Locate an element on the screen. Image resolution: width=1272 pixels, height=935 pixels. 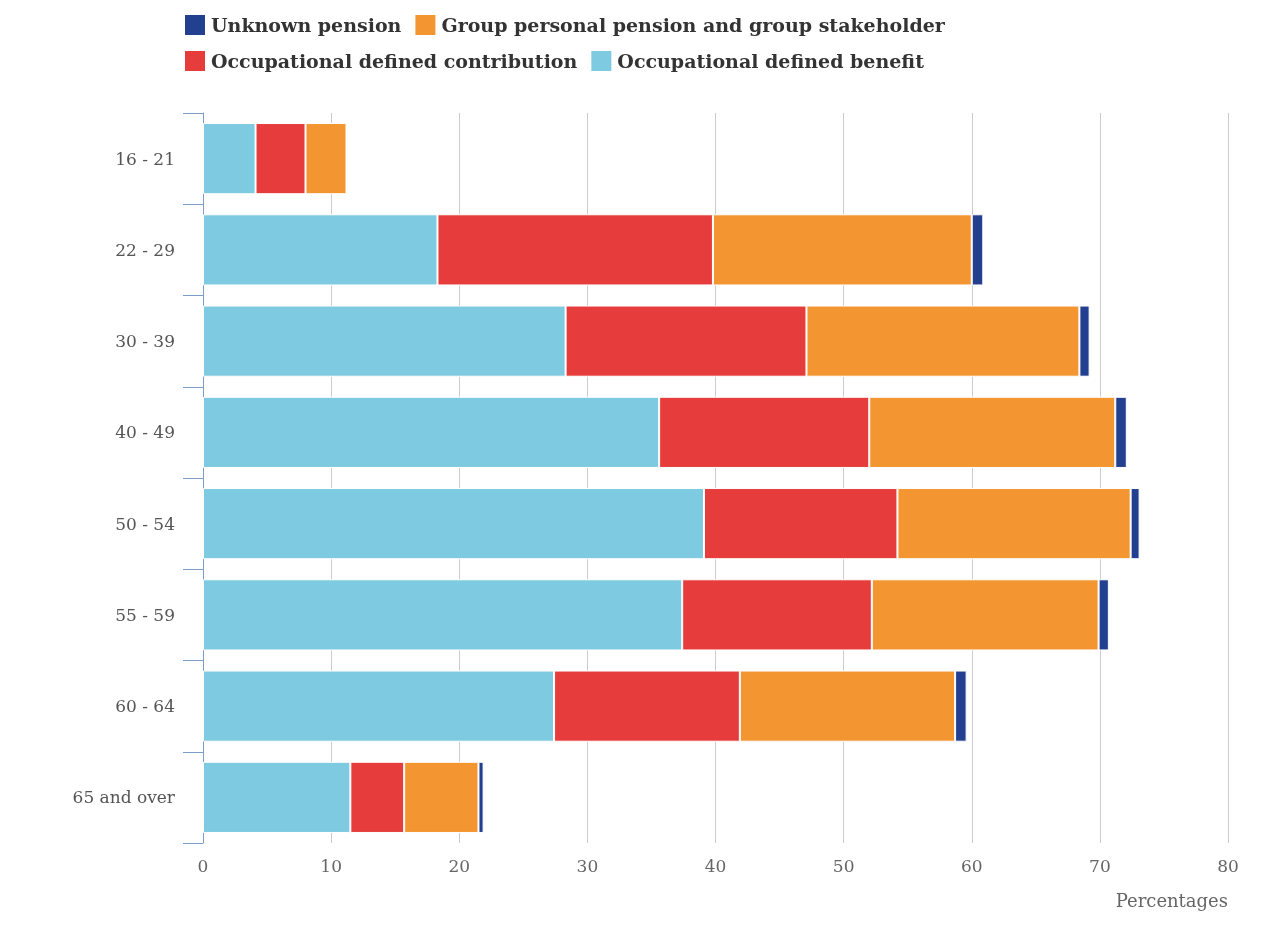
y-tick-label: 50 - 54 is located at coordinates (145, 523).